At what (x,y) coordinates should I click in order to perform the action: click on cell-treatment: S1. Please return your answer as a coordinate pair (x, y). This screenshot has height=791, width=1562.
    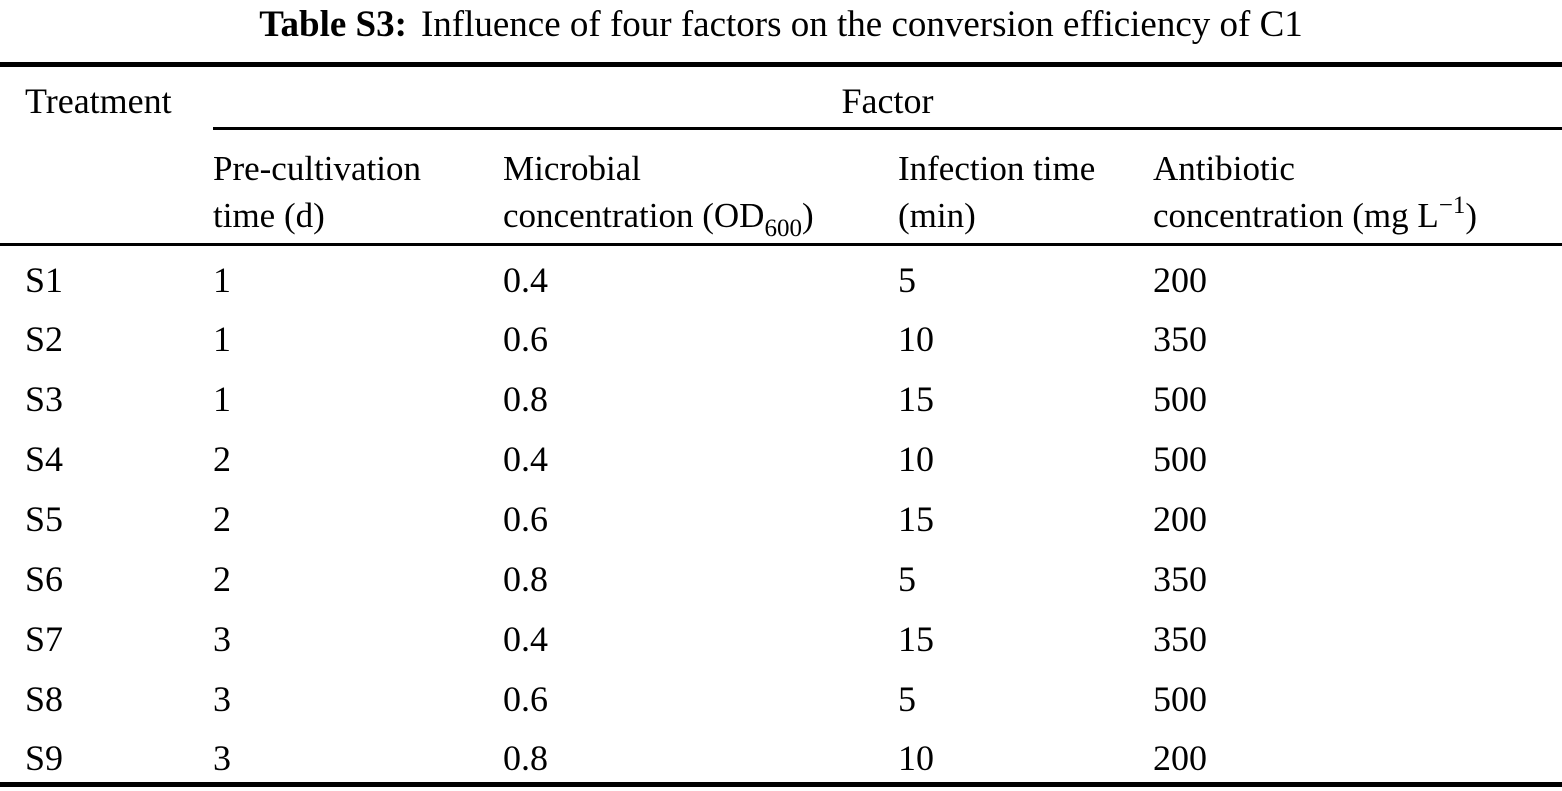
    Looking at the image, I should click on (44, 279).